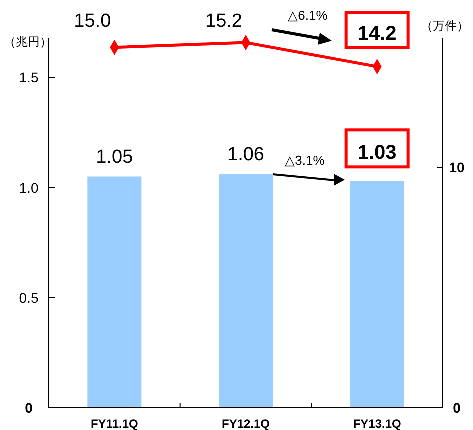  Describe the element at coordinates (308, 15) in the screenshot. I see `text: △6.1%` at that location.